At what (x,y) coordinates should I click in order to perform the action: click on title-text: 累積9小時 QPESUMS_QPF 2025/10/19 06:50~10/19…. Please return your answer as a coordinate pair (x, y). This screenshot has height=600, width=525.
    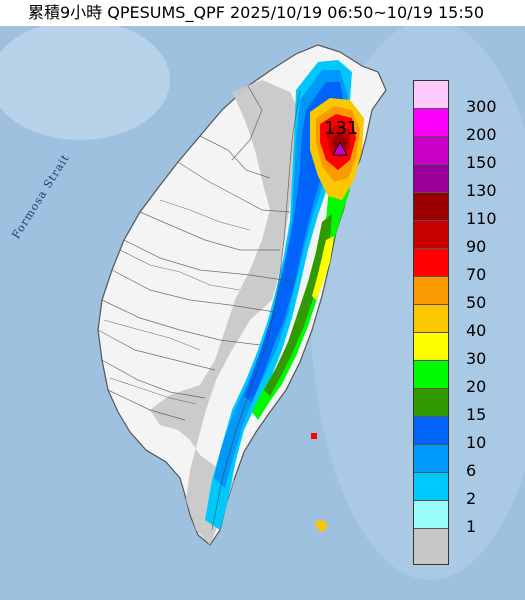
    Looking at the image, I should click on (256, 12).